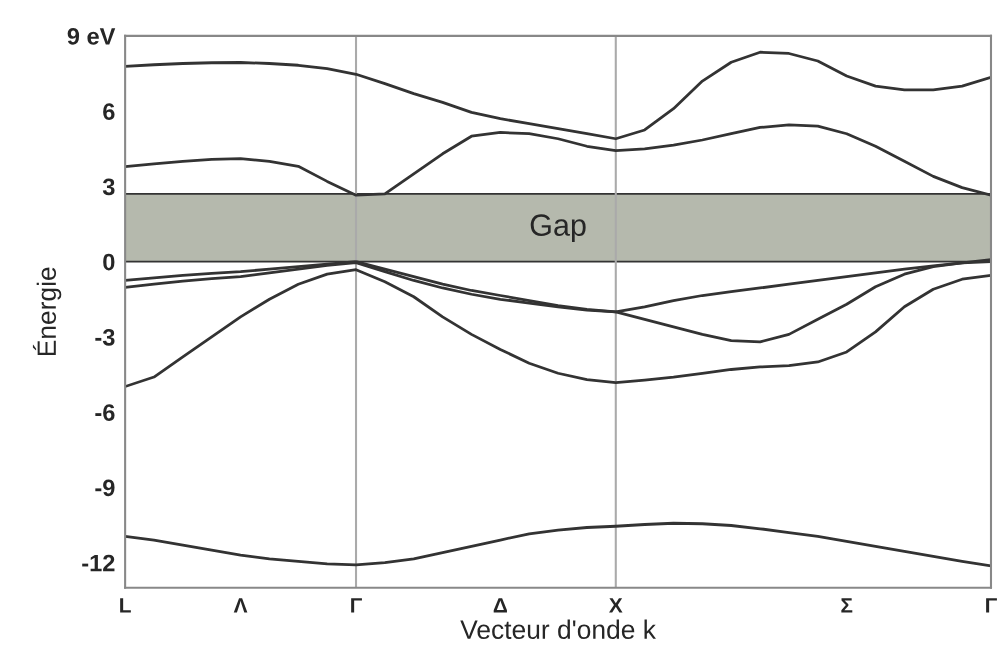 This screenshot has height=653, width=1001. Describe the element at coordinates (108, 187) in the screenshot. I see `y-tick-label: 3` at that location.